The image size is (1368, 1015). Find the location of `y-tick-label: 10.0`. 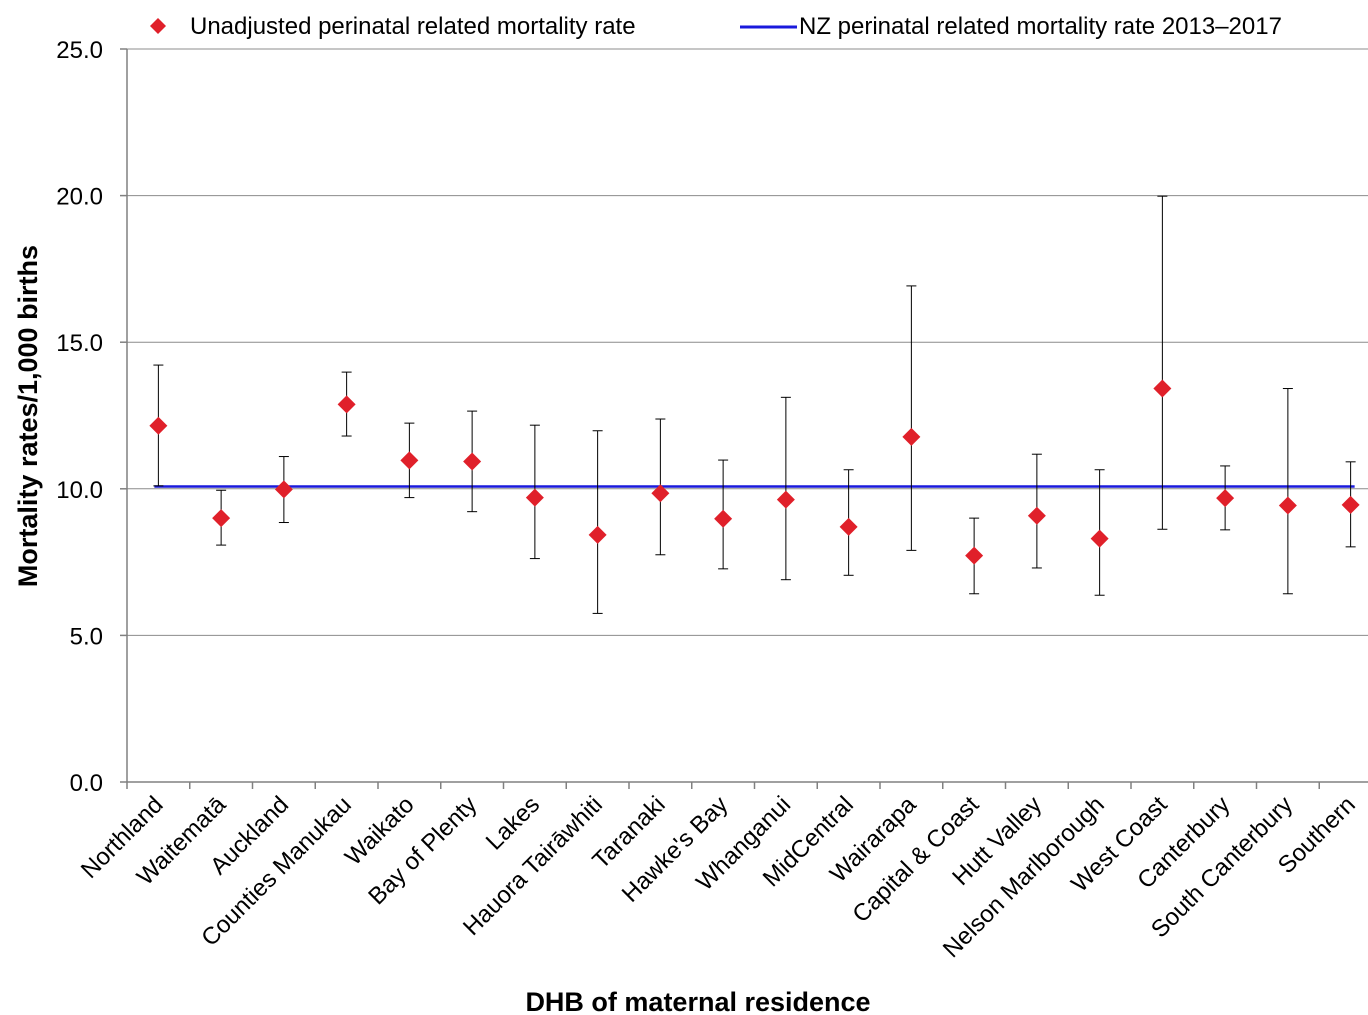

y-tick-label: 10.0 is located at coordinates (79, 490).